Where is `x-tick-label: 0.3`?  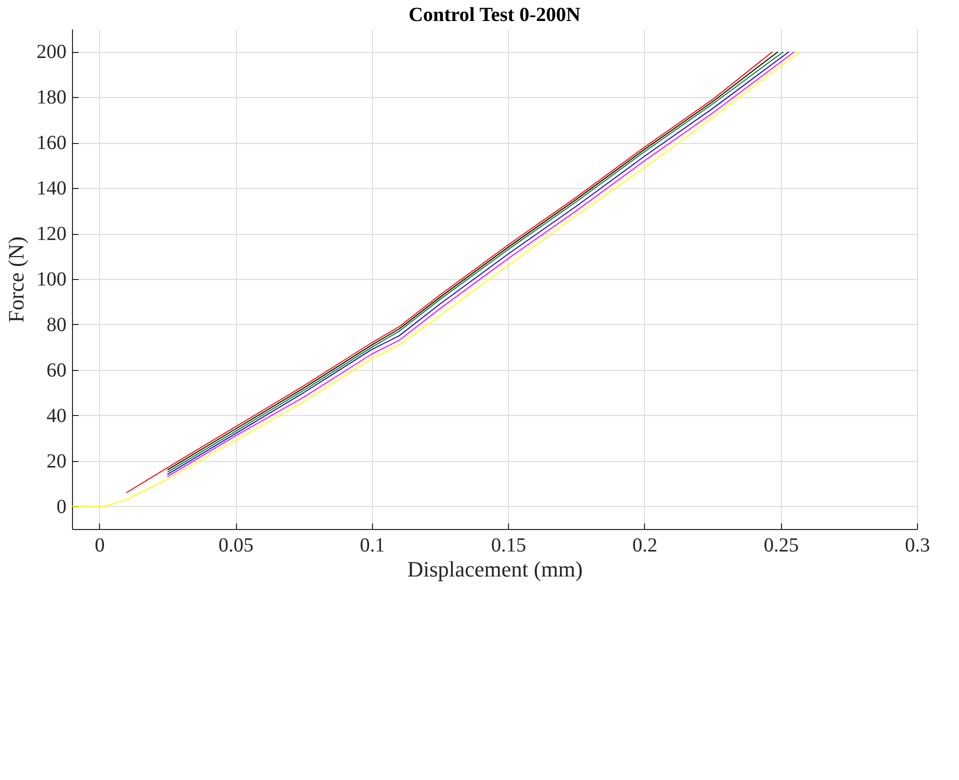
x-tick-label: 0.3 is located at coordinates (917, 545).